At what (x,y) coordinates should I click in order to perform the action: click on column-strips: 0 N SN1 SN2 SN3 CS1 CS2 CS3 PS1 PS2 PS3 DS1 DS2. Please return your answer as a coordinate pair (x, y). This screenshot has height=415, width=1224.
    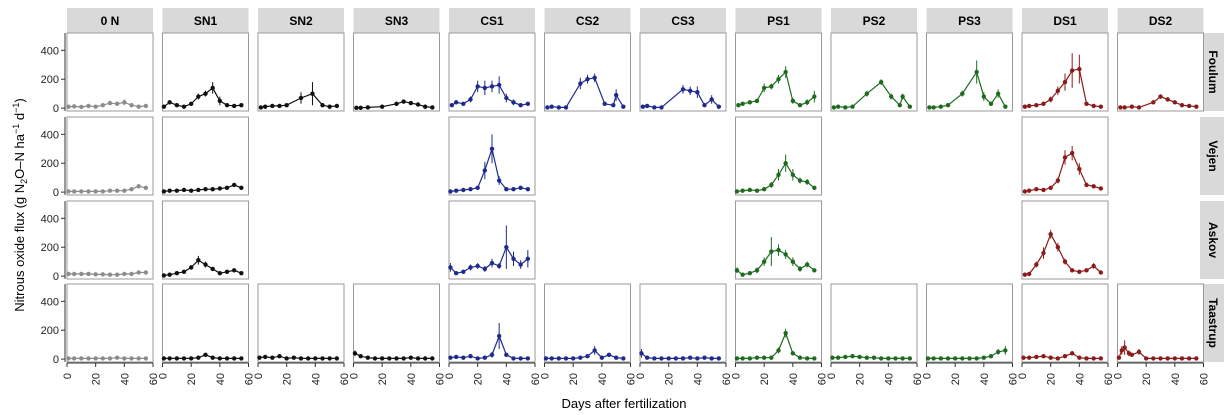
    Looking at the image, I should click on (635, 20).